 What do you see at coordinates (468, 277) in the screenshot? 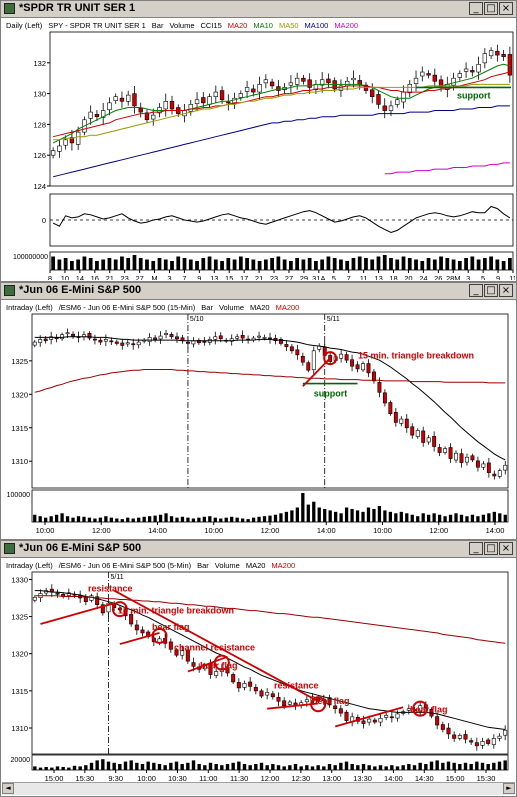
I see `x-tick-label: 3` at bounding box center [468, 277].